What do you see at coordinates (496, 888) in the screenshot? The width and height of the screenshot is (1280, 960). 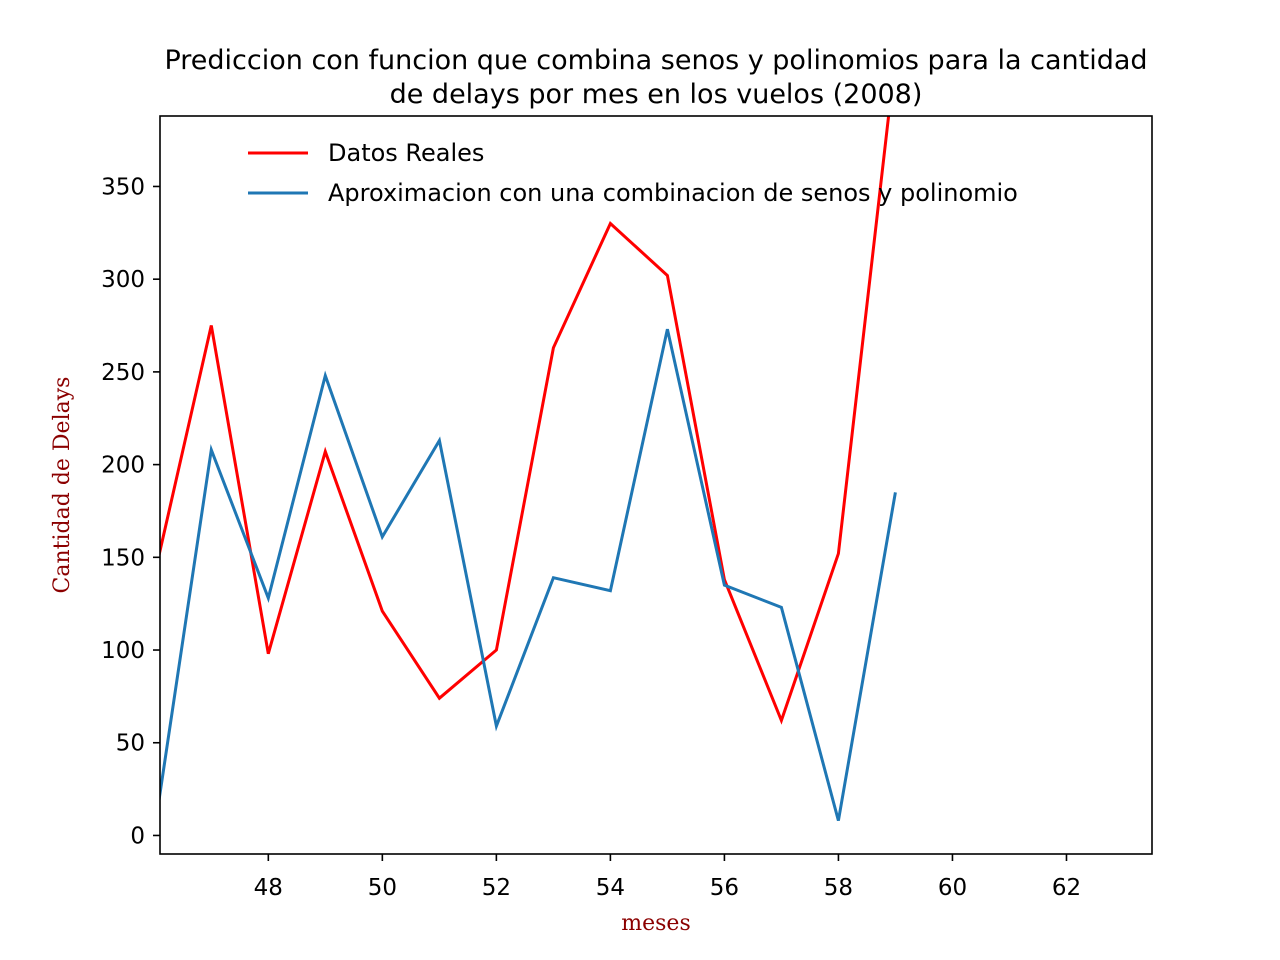 I see `x-tick-label: 52` at bounding box center [496, 888].